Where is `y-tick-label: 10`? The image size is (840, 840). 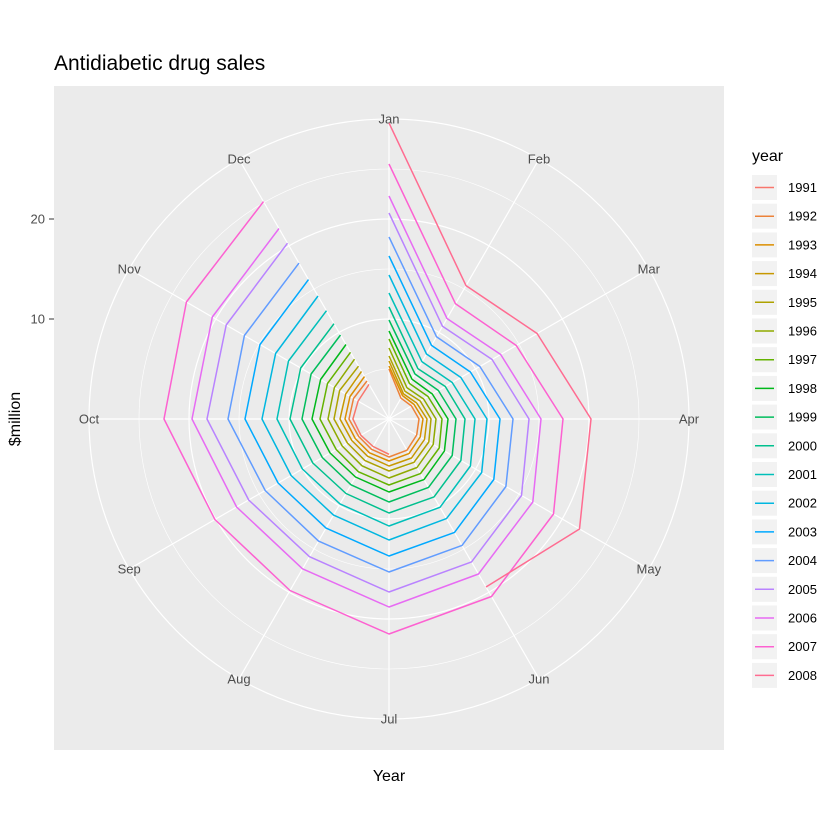
y-tick-label: 10 is located at coordinates (38, 319).